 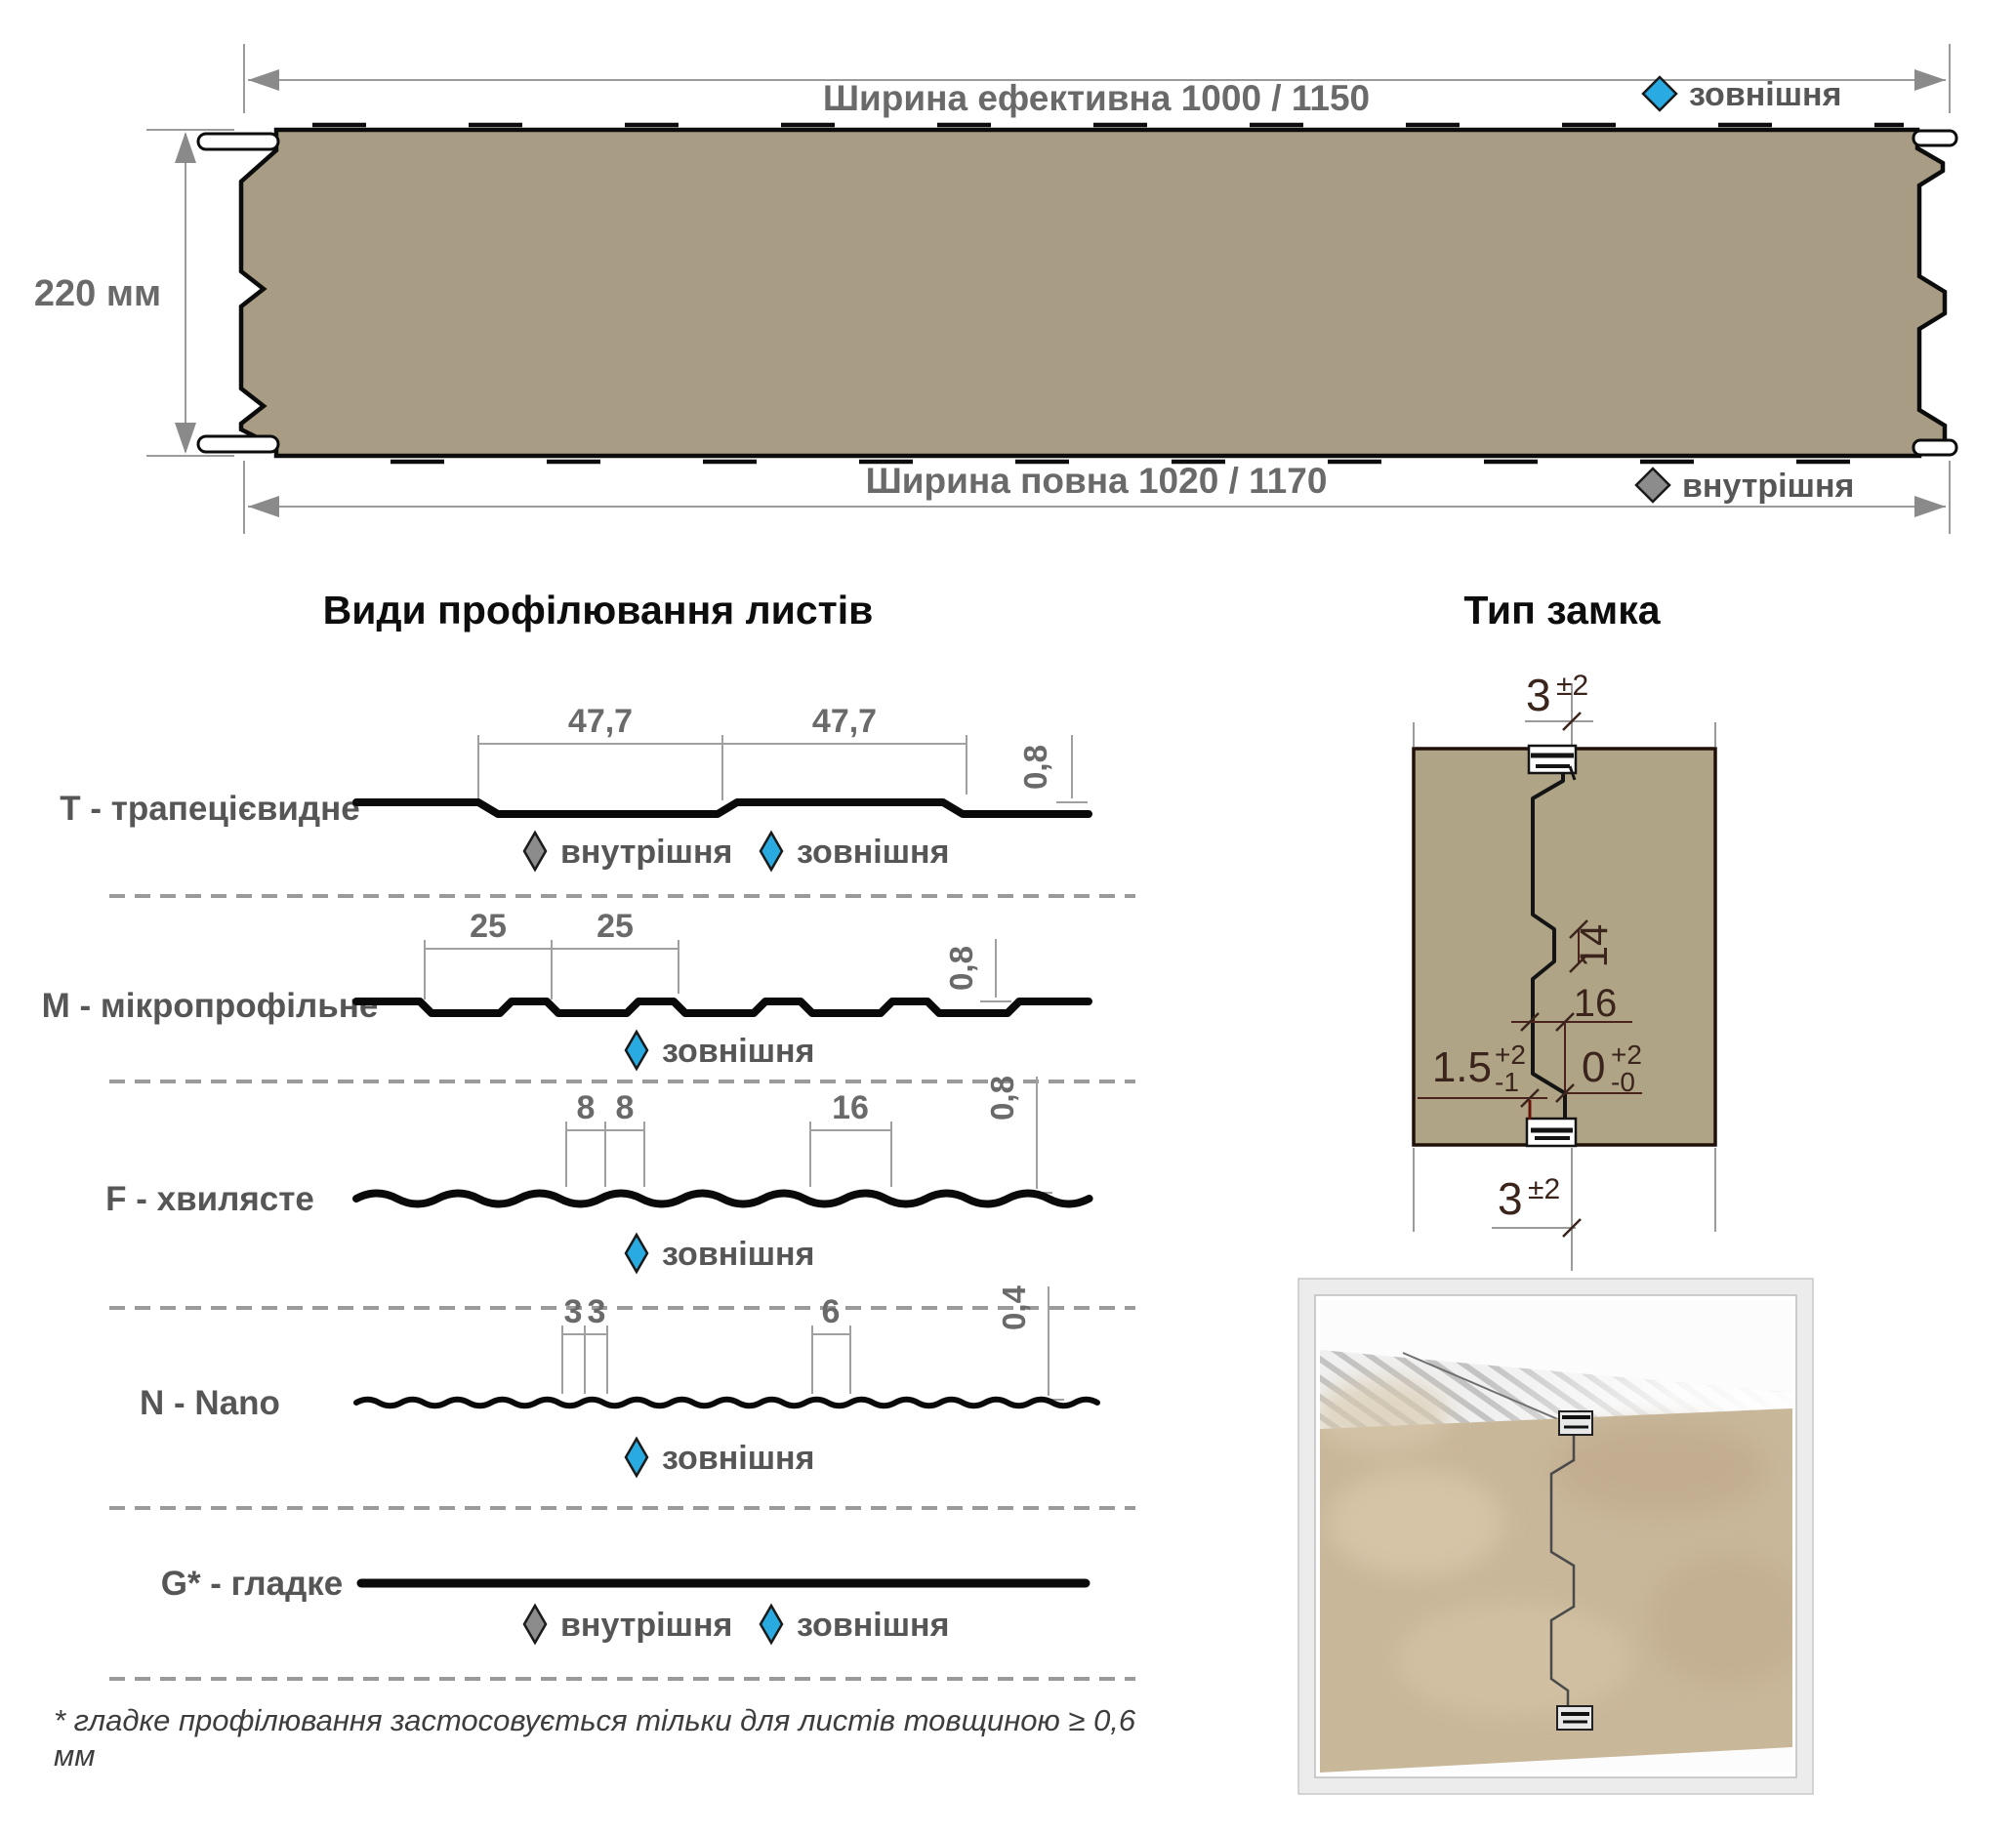 I want to click on lock-joint-line, so click(x=1549, y=947).